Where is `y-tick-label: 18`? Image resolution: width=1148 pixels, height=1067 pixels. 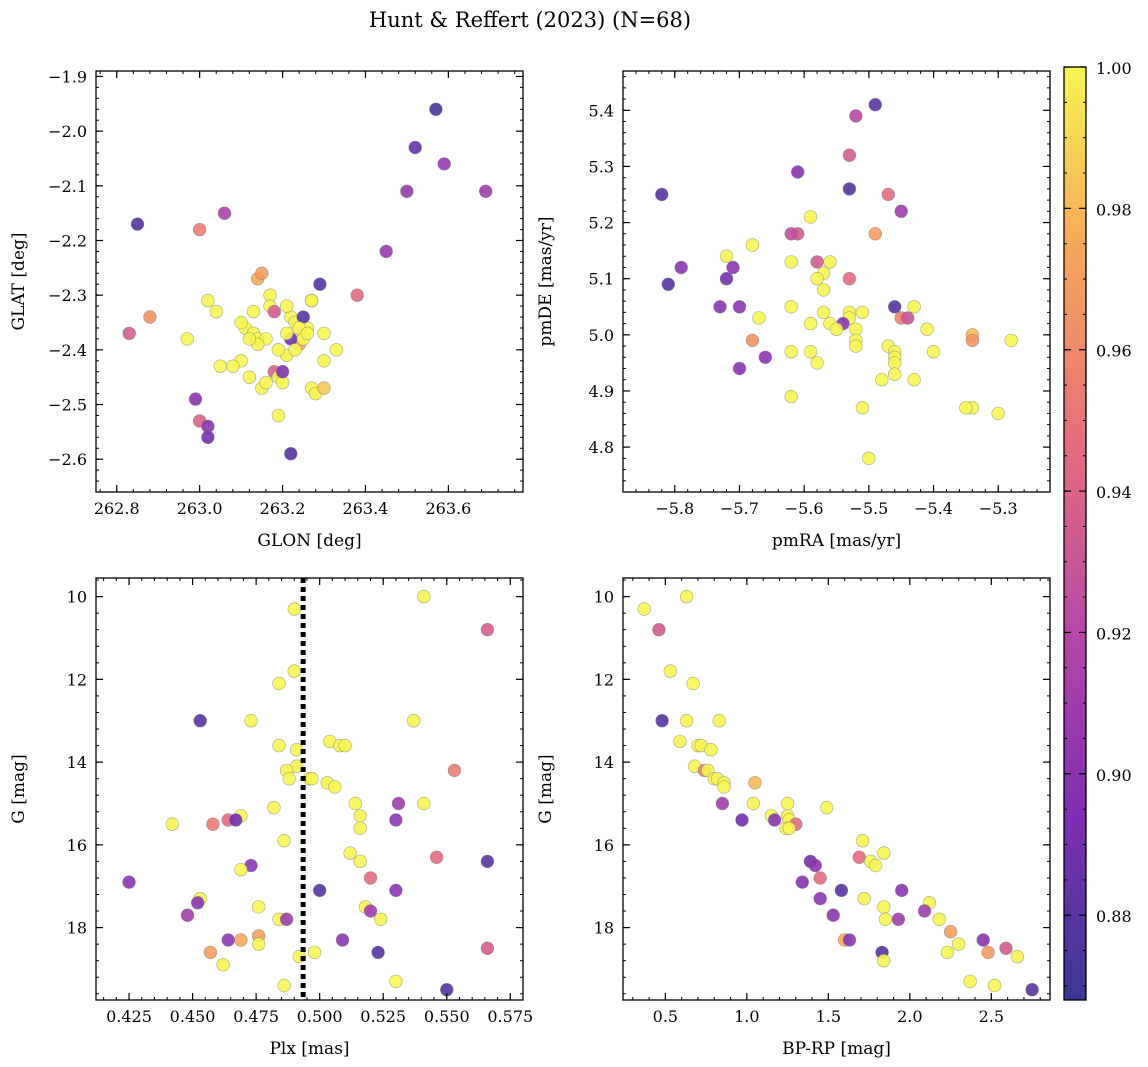
y-tick-label: 18 is located at coordinates (77, 928).